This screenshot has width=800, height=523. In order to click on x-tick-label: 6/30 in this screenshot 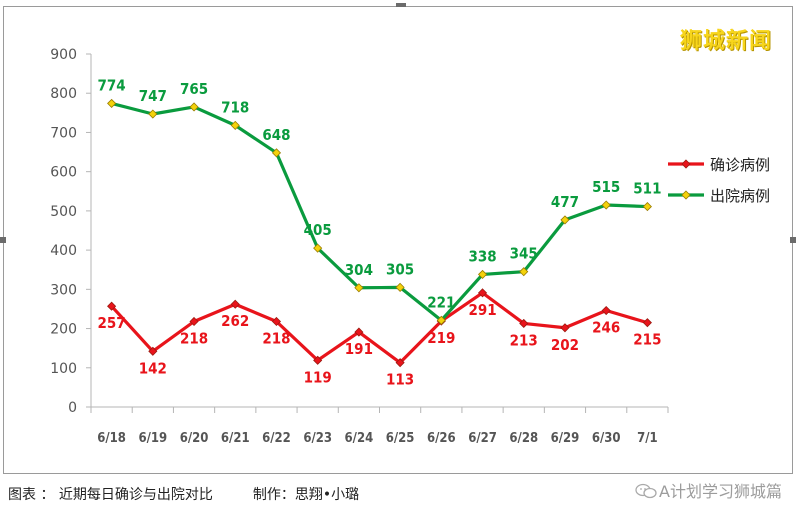, I will do `click(606, 438)`.